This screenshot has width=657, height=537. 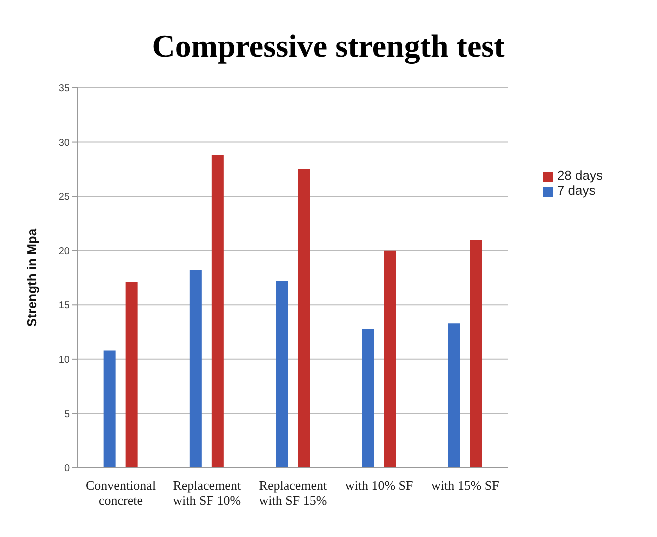 What do you see at coordinates (67, 414) in the screenshot?
I see `y-tick-label: 5` at bounding box center [67, 414].